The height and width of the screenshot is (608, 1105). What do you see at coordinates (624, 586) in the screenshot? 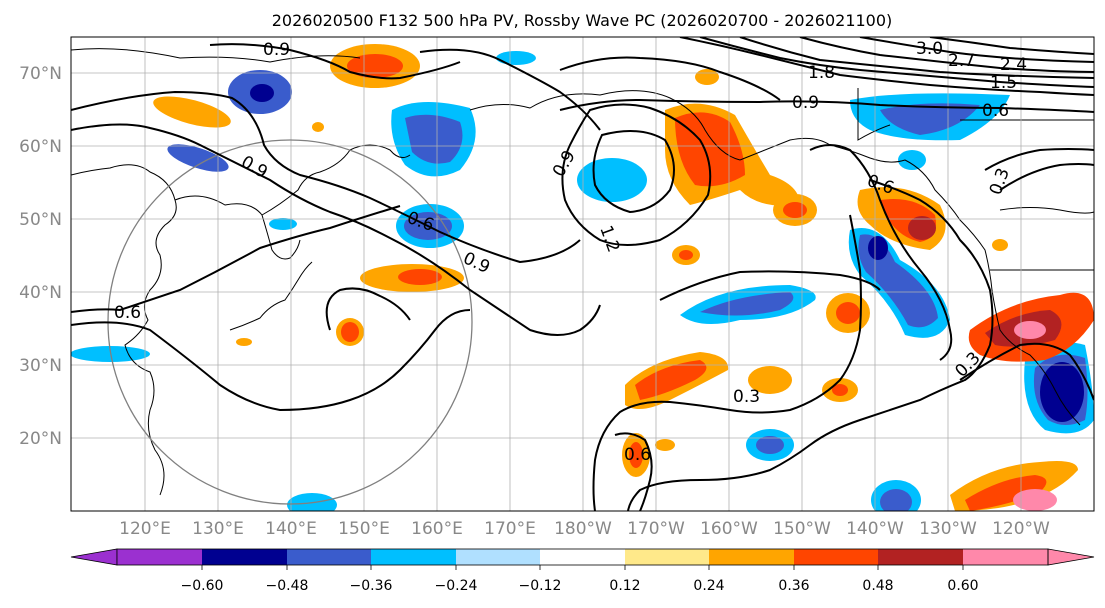
I see `colorbar-tick-label: 0.12` at bounding box center [624, 586].